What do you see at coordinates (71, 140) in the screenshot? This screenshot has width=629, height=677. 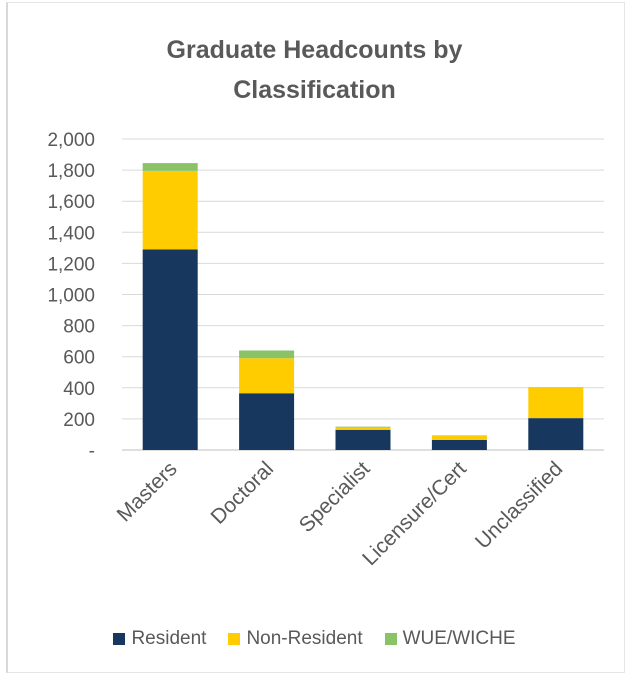 I see `y-tick-label-2000: 2,000` at bounding box center [71, 140].